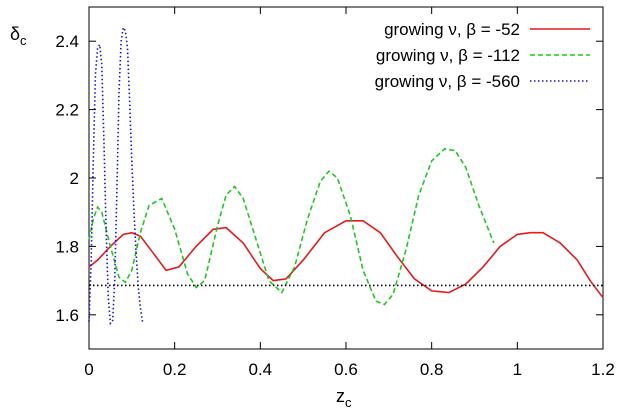 The image size is (621, 411). What do you see at coordinates (452, 29) in the screenshot?
I see `legend-label: growing ν, β = -52` at bounding box center [452, 29].